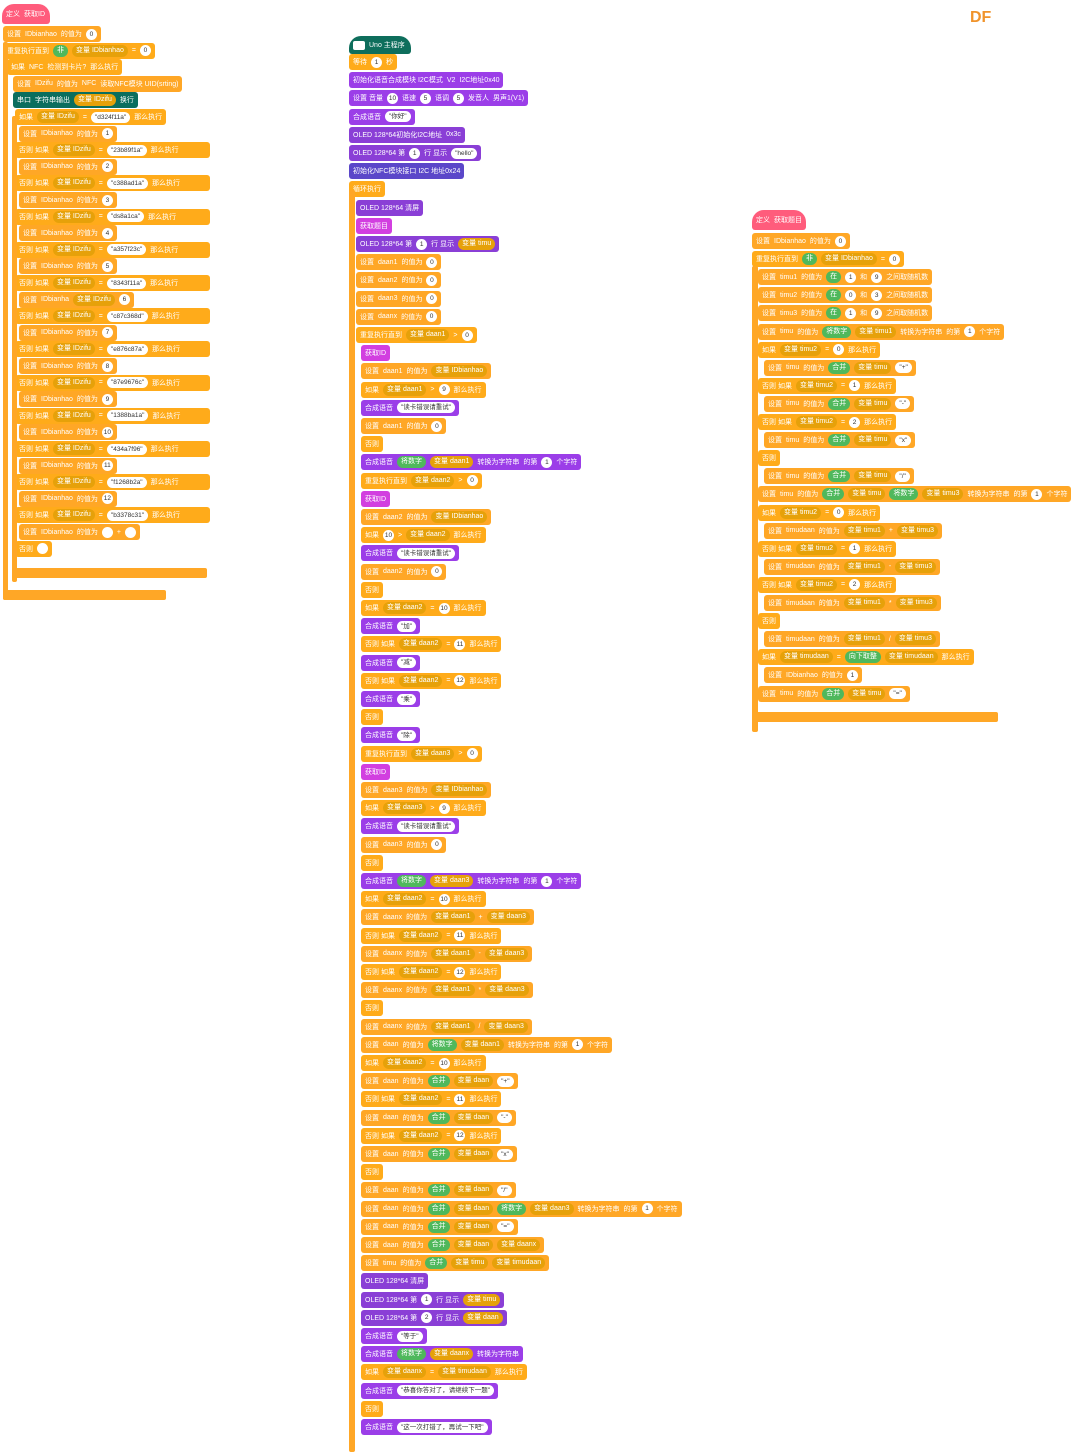 Image resolution: width=1080 pixels, height=1454 pixels. What do you see at coordinates (452, 462) in the screenshot?
I see `main-block-22-token-2: 变量 daan1` at bounding box center [452, 462].